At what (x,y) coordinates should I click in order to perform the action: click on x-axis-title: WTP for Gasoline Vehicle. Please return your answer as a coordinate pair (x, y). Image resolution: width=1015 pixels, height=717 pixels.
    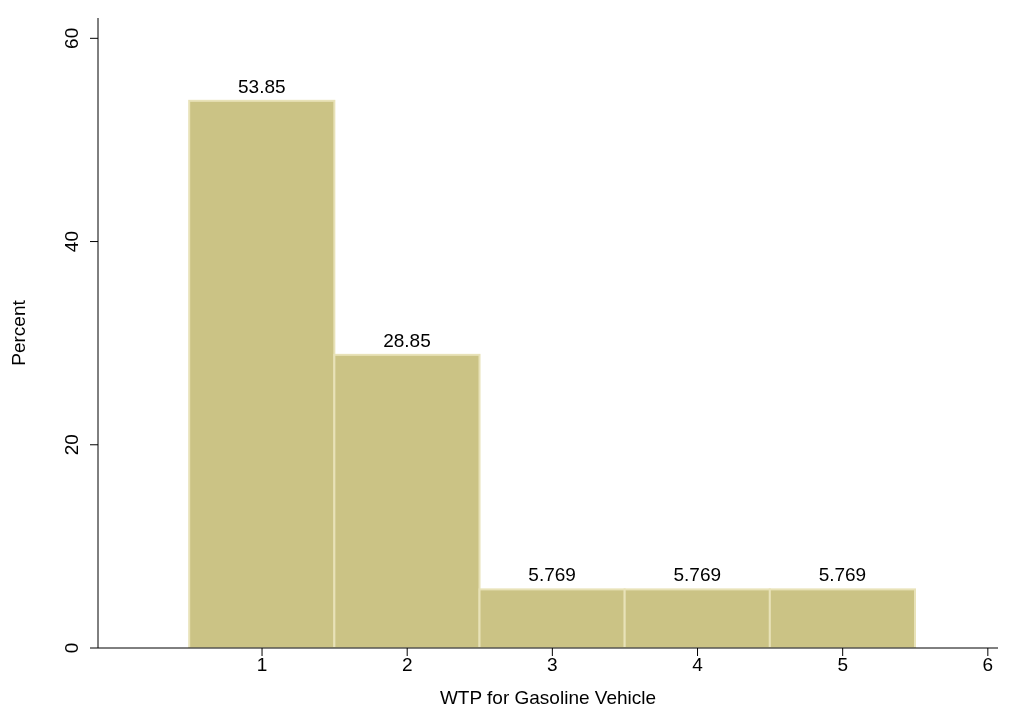
    Looking at the image, I should click on (548, 697).